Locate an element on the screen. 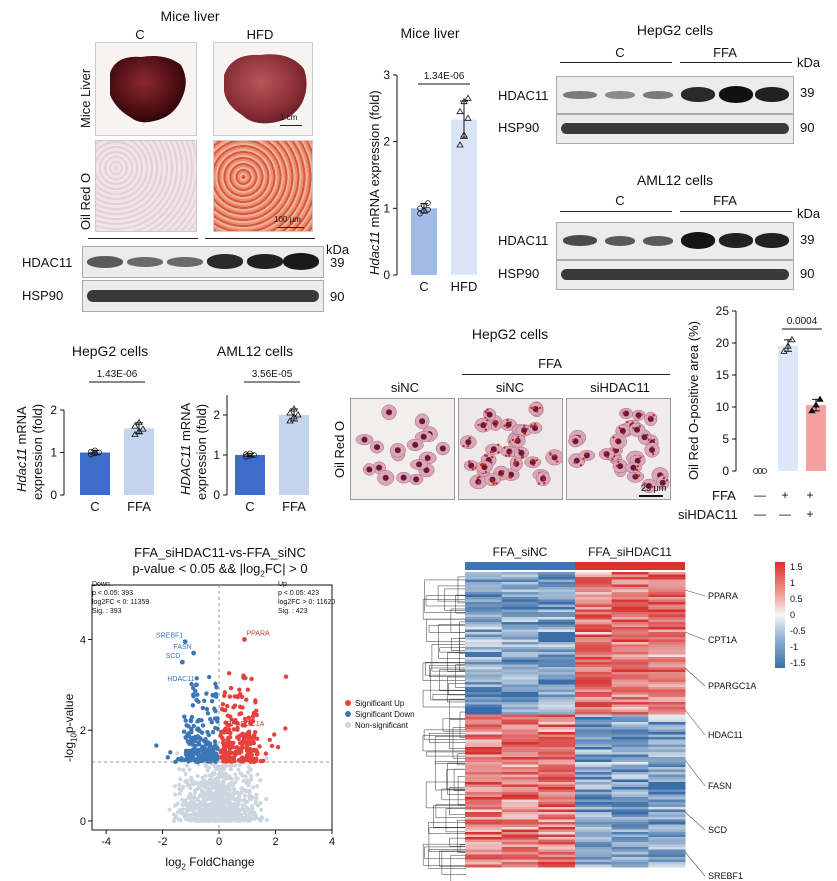 The image size is (837, 881). volcano-xlabel: log2 FoldChange is located at coordinates (210, 863).